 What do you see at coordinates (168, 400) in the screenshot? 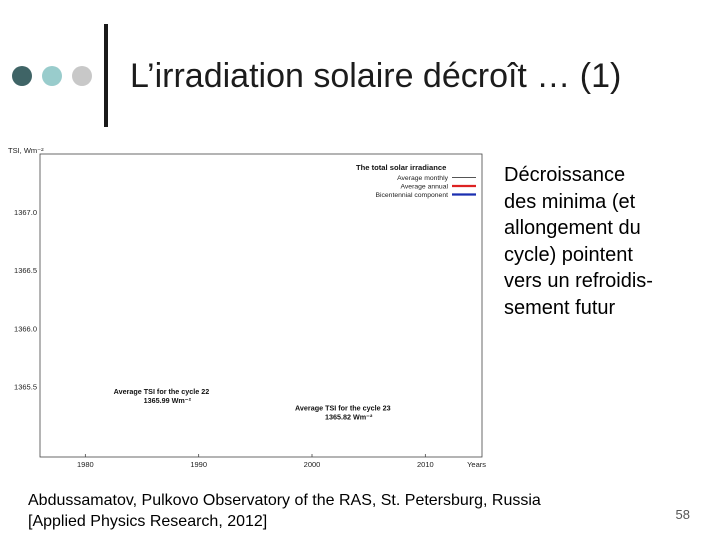
I see `reference-label: 1365.99 Wm⁻²` at bounding box center [168, 400].